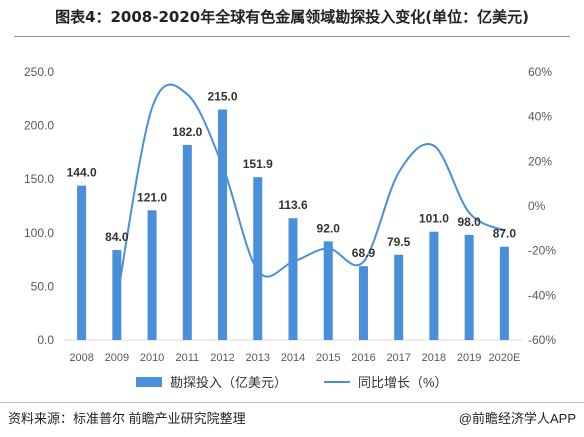  I want to click on chart-legend: 勘探投入（亿美元） 同比增长（%）, so click(292, 382).